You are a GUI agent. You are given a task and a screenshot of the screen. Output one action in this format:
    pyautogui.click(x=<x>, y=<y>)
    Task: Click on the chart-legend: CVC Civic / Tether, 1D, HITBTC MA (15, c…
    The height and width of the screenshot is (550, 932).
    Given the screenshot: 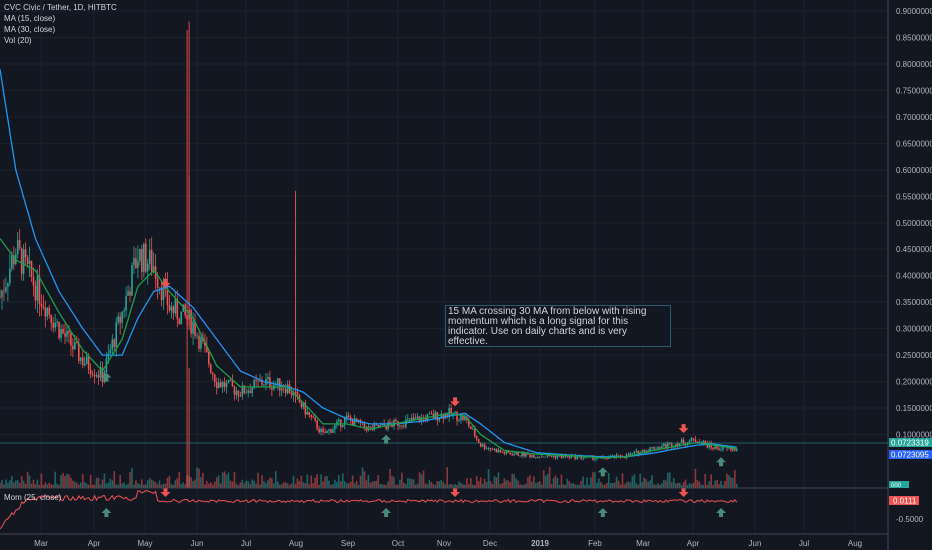 What is the action you would take?
    pyautogui.click(x=60, y=24)
    